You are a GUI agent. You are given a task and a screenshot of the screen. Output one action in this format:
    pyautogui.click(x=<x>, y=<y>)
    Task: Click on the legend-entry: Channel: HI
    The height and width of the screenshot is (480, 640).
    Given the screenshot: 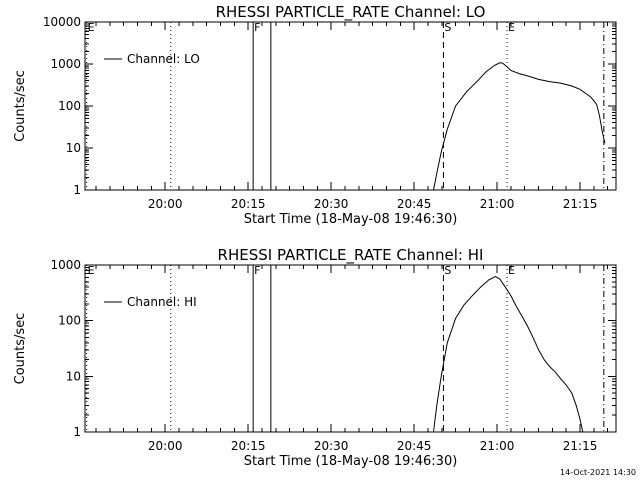 What is the action you would take?
    pyautogui.click(x=162, y=302)
    